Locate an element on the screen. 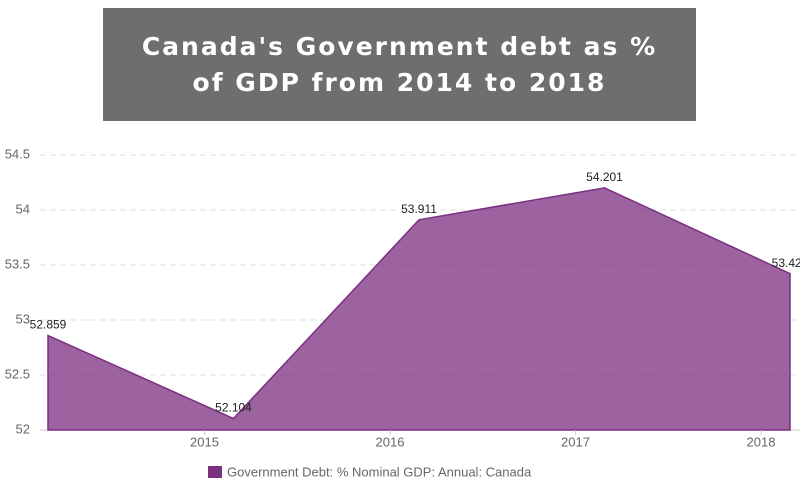  value-label: 53.422 is located at coordinates (786, 263).